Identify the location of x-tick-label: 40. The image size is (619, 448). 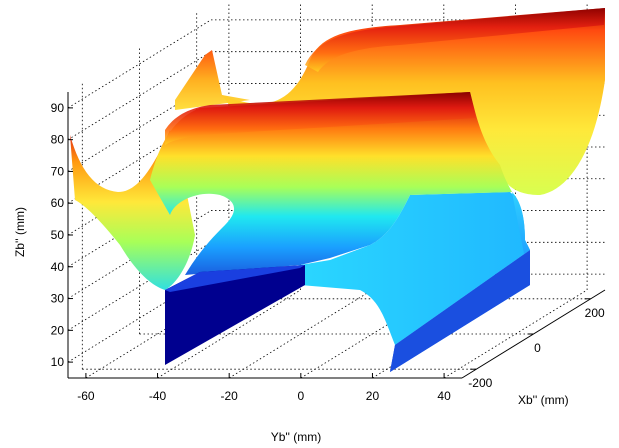
(444, 396).